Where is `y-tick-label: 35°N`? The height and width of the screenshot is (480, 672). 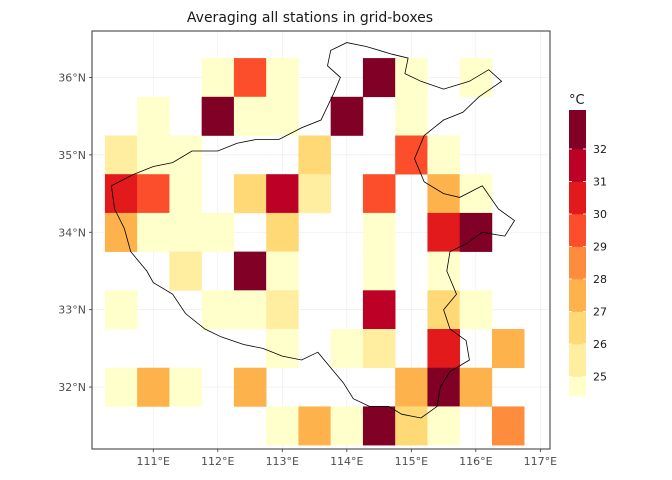 y-tick-label: 35°N is located at coordinates (72, 155).